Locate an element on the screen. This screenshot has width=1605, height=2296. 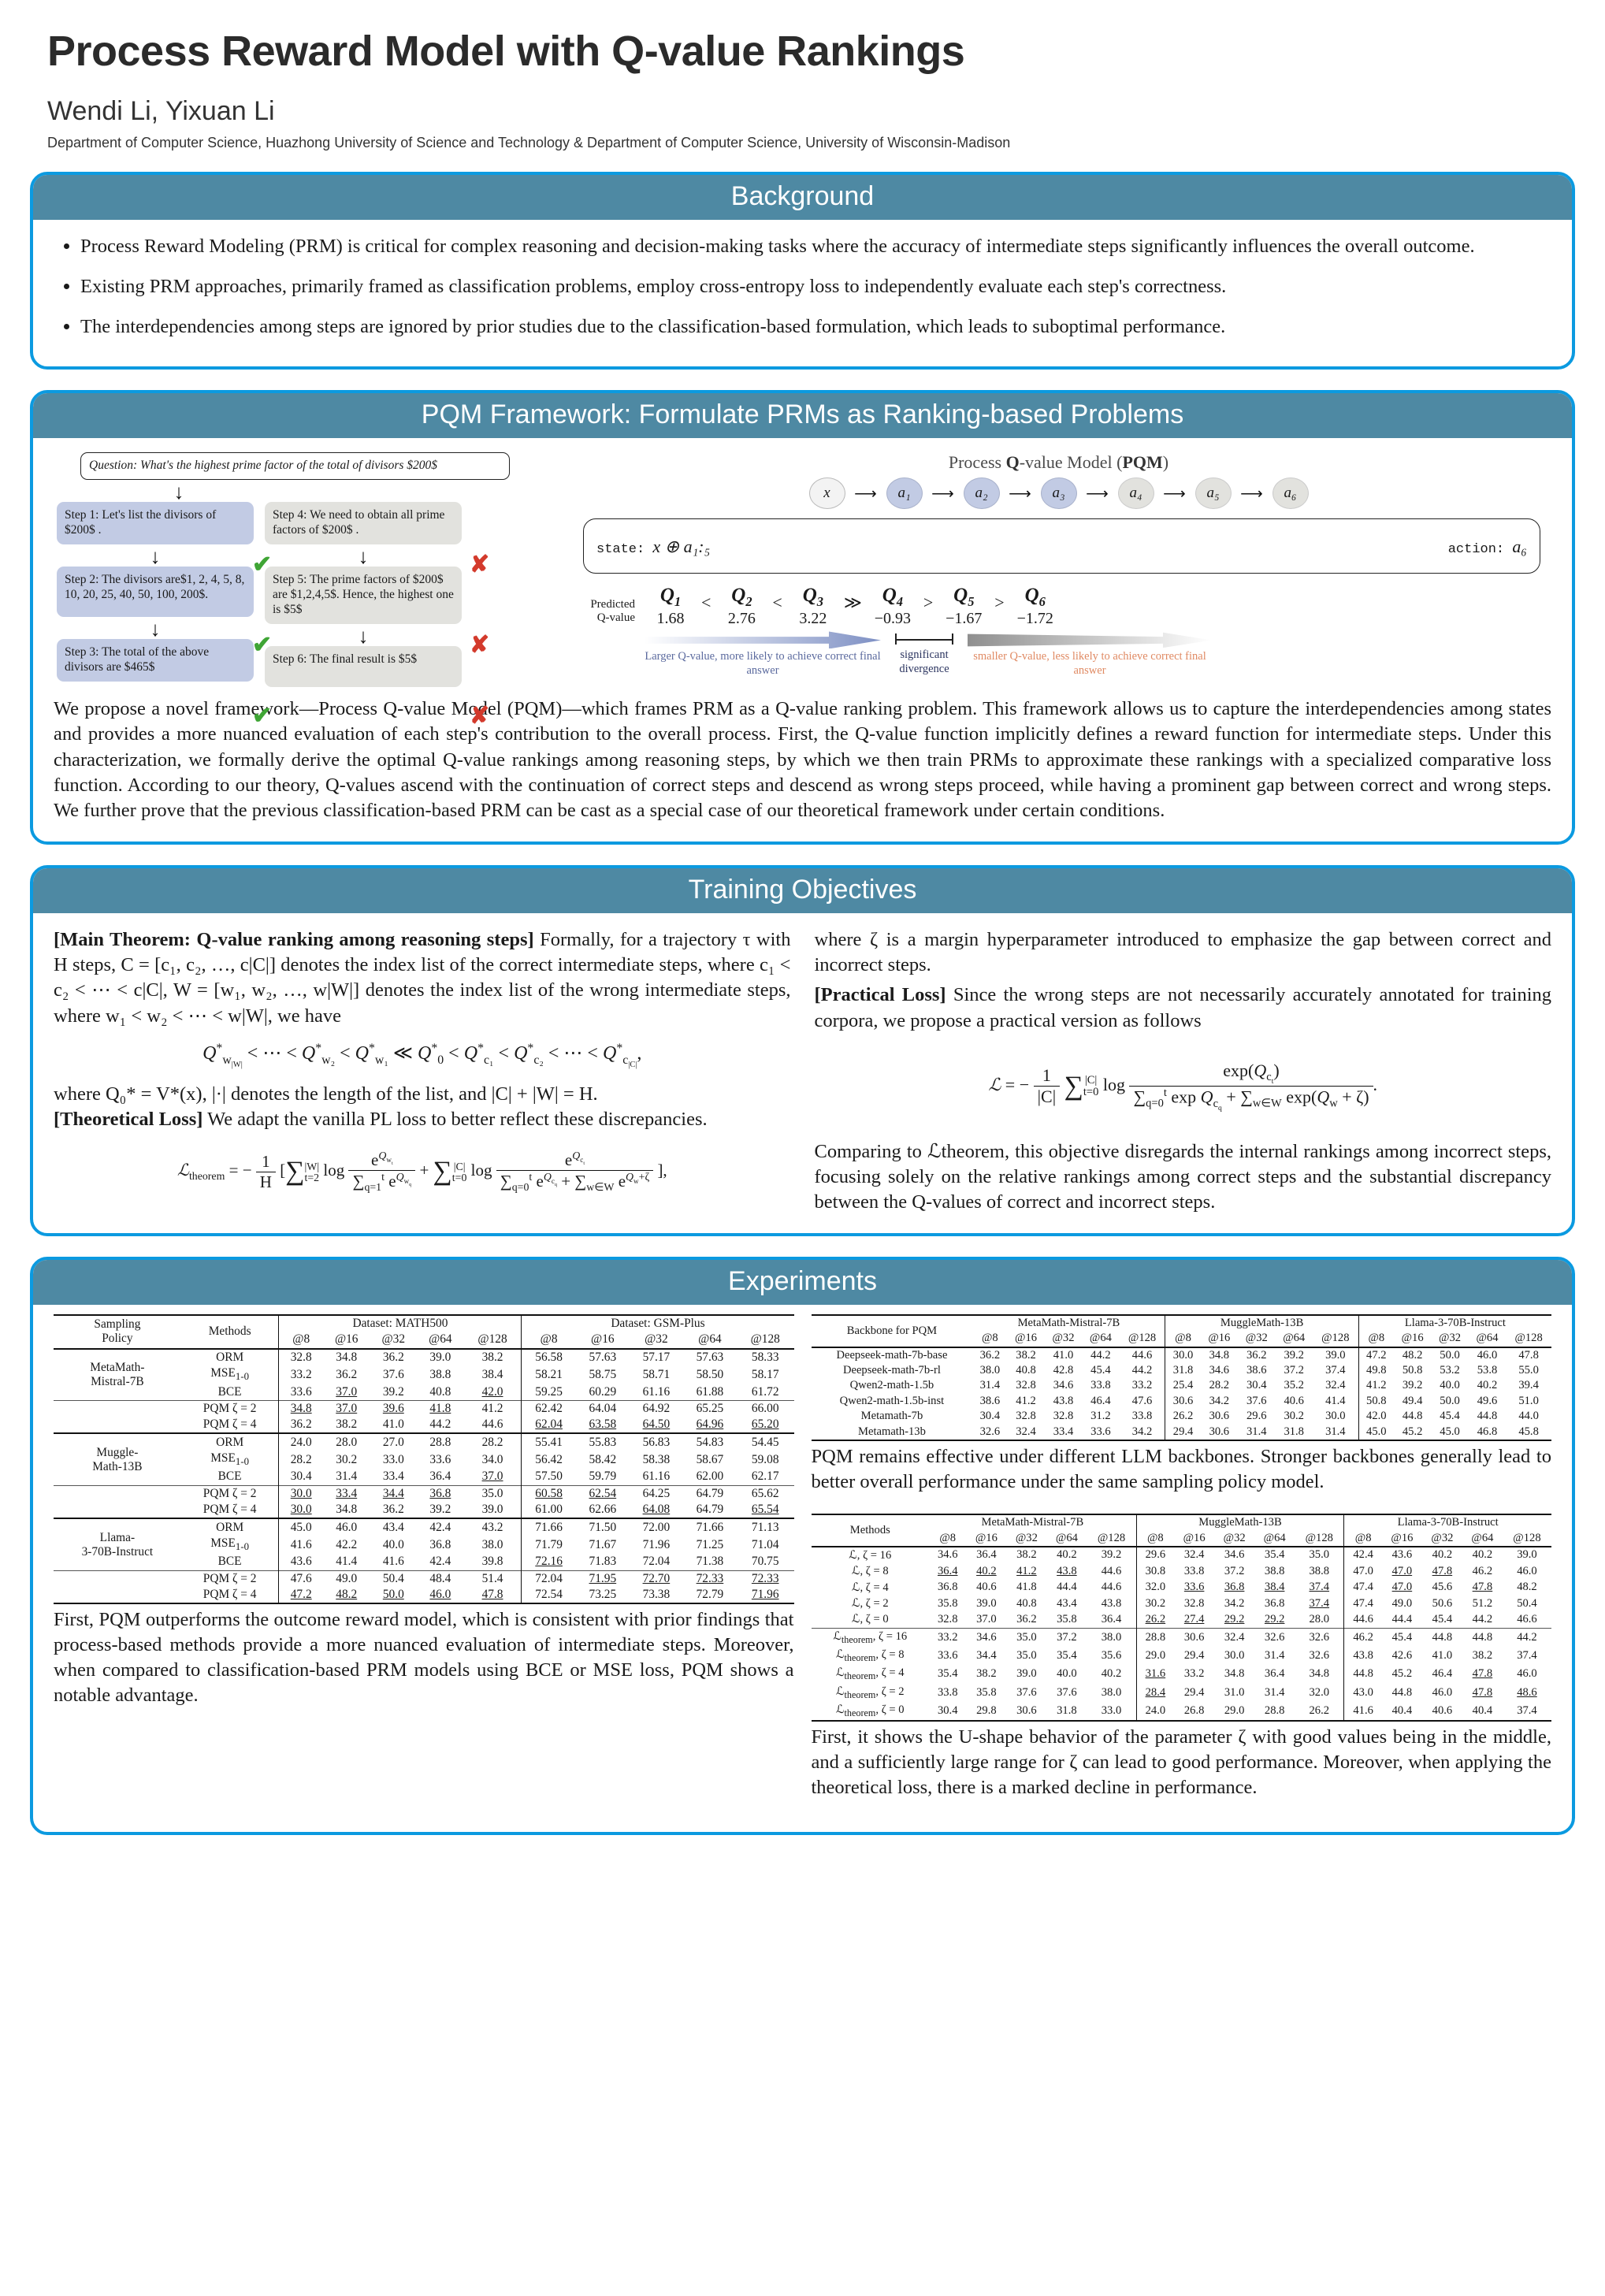
table-cell: 71.95 is located at coordinates (603, 1578).